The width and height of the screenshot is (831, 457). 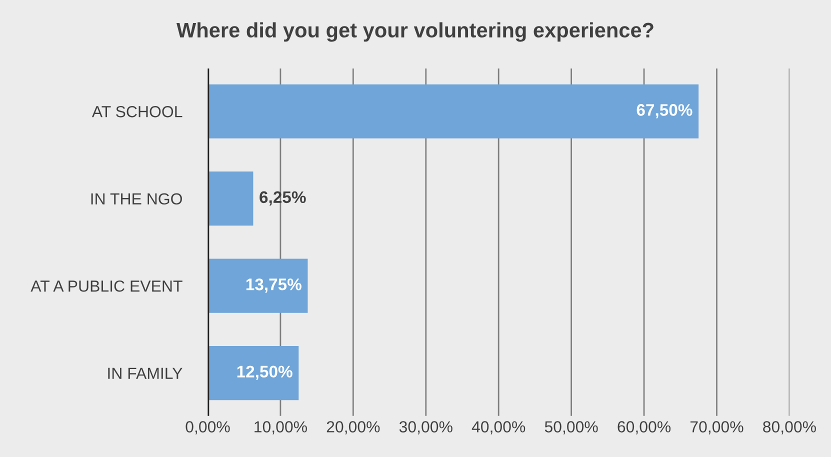 What do you see at coordinates (571, 427) in the screenshot?
I see `x-tick-label: 50,00%` at bounding box center [571, 427].